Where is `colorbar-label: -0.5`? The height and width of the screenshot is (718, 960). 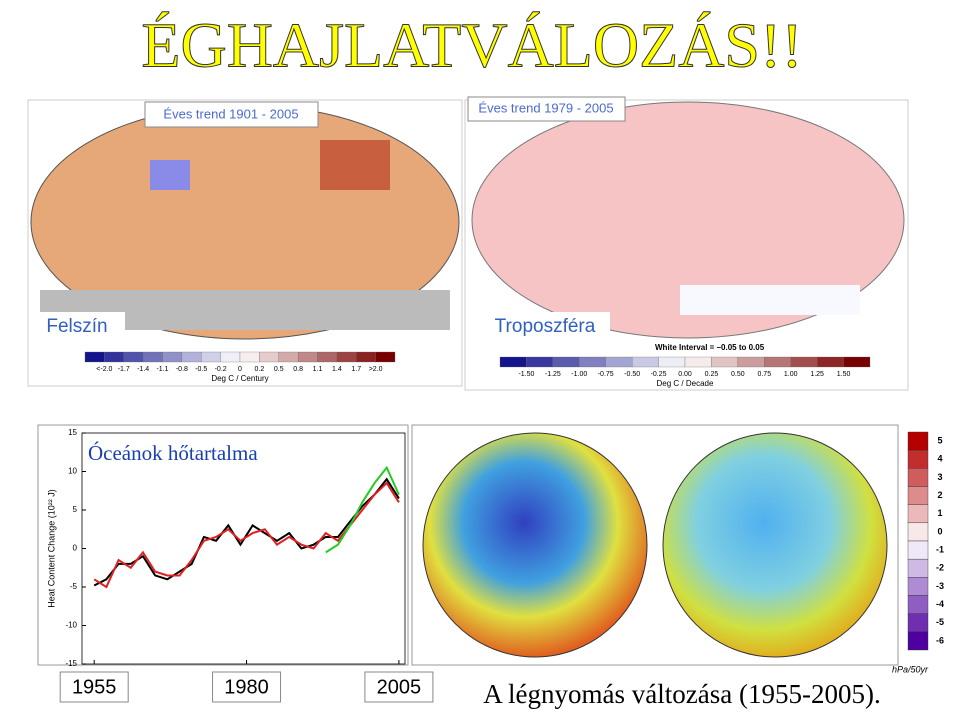
colorbar-label: -0.5 is located at coordinates (201, 369).